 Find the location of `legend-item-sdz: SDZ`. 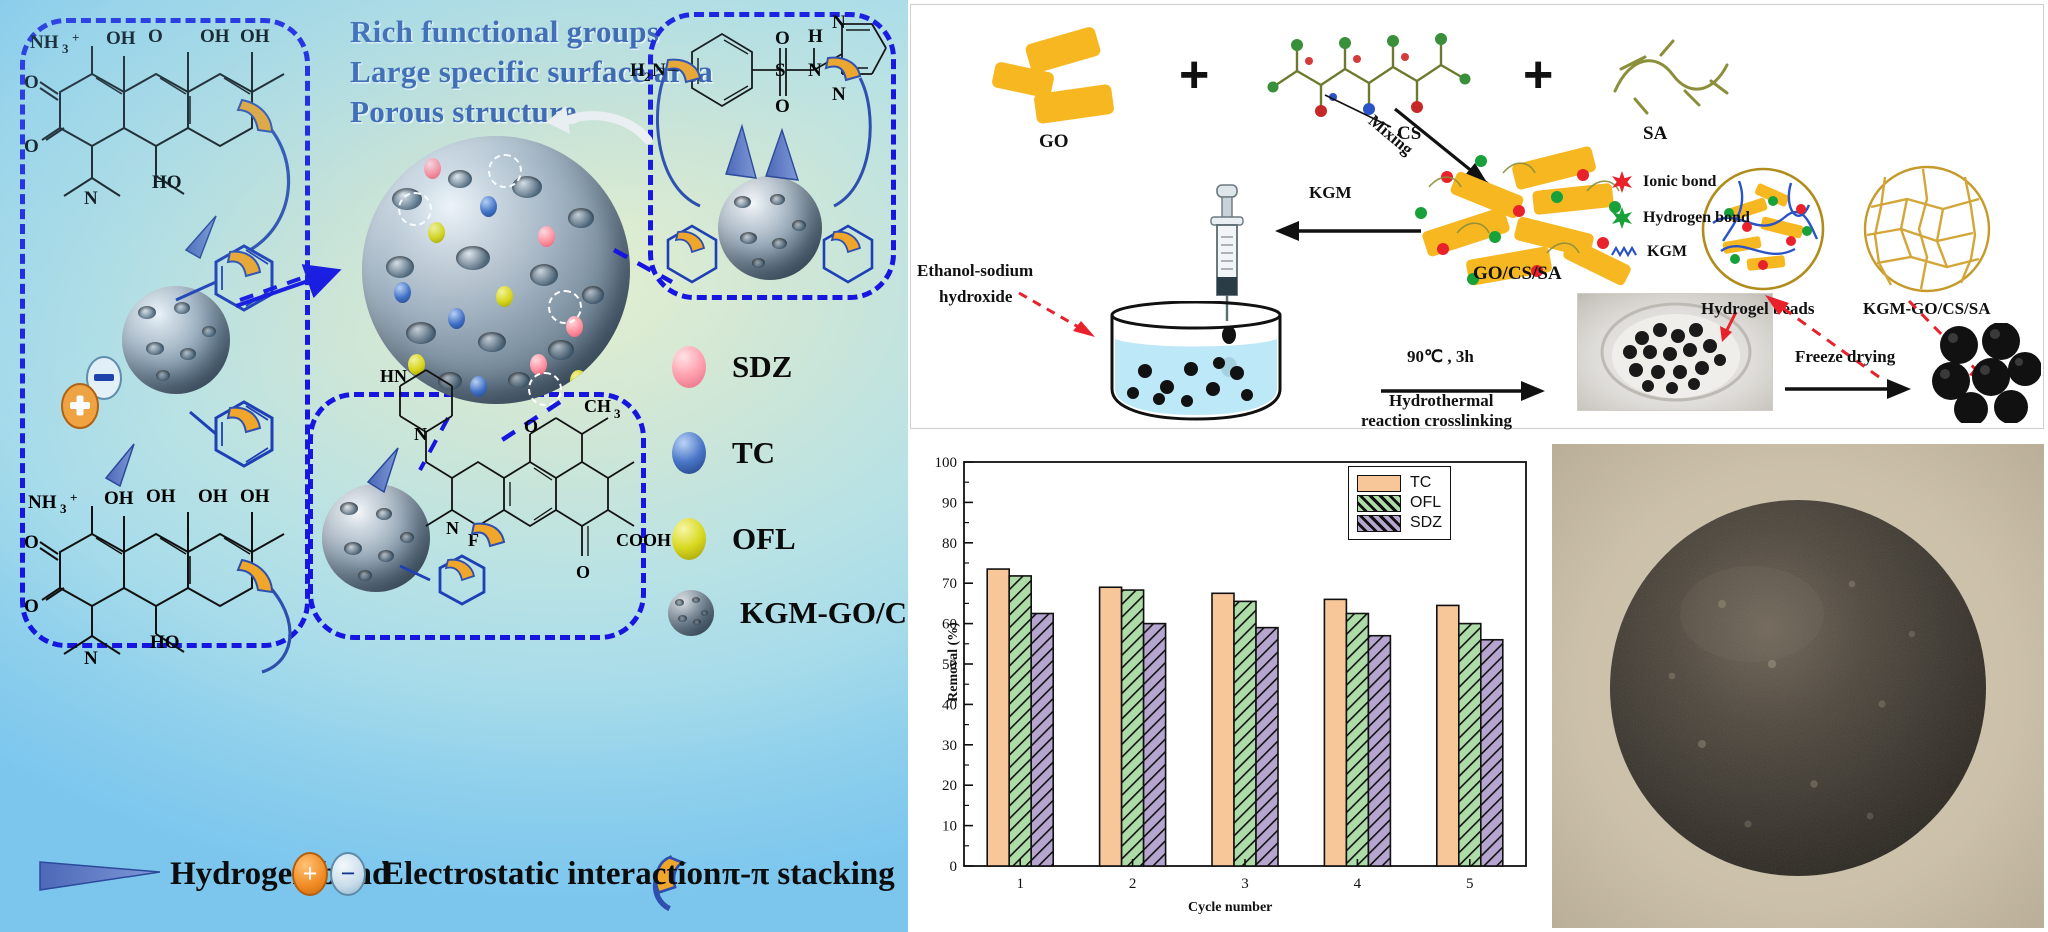

legend-item-sdz: SDZ is located at coordinates (732, 367).